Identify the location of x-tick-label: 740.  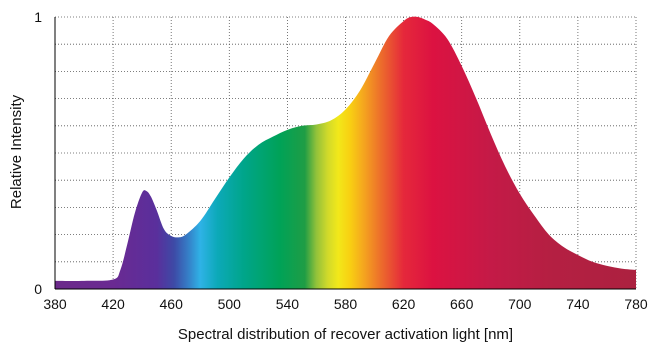
(578, 304).